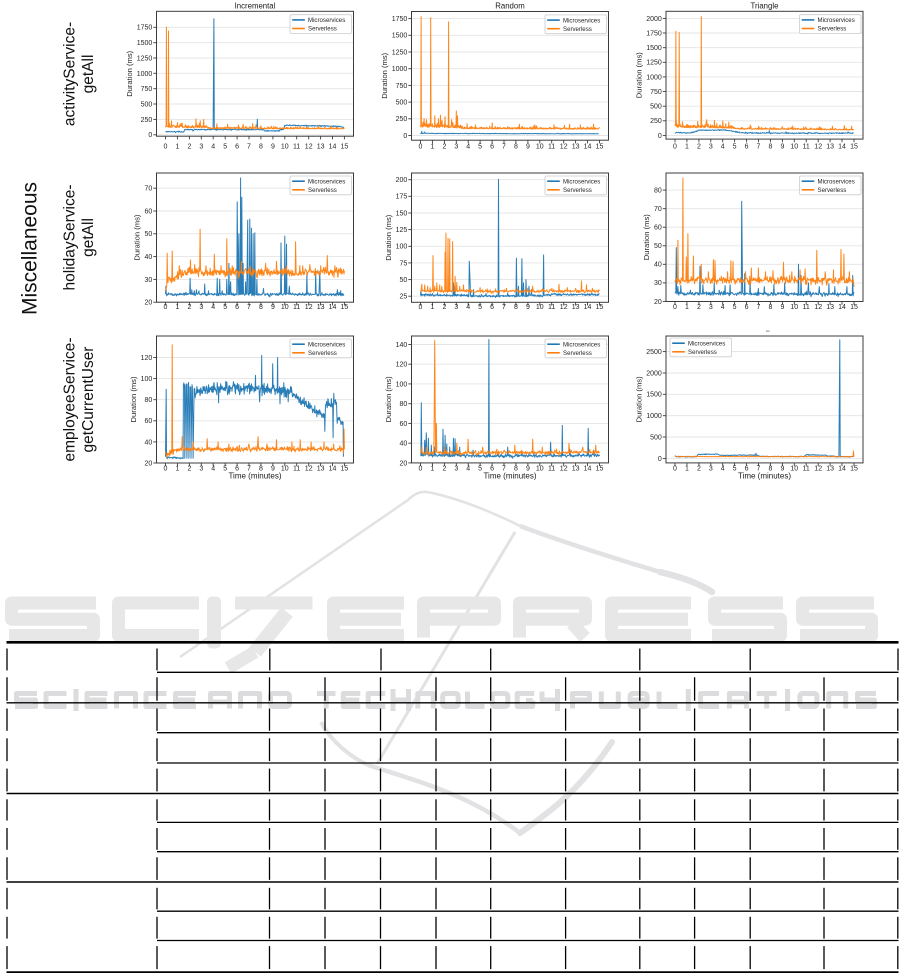 This screenshot has width=901, height=973. Describe the element at coordinates (551, 146) in the screenshot. I see `svg-text: 11` at that location.